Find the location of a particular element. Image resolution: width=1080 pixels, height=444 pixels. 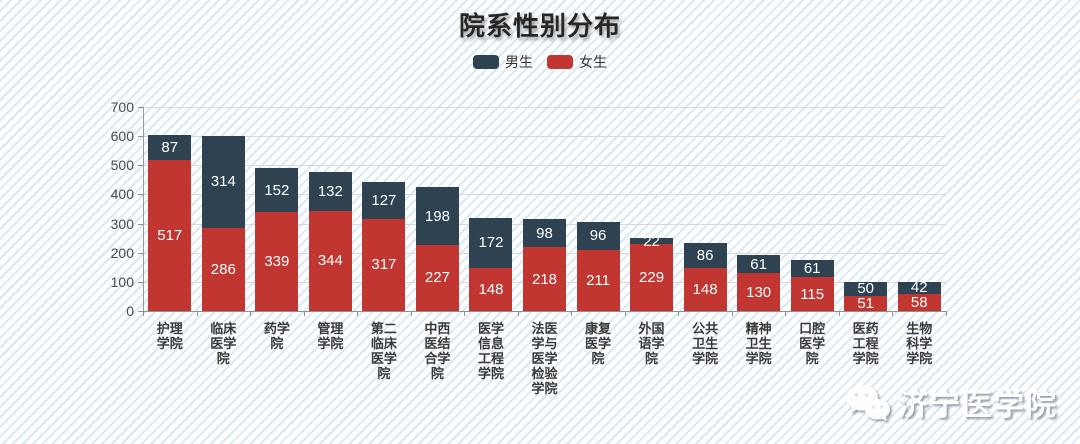

bar-value-label: 317 is located at coordinates (384, 265).